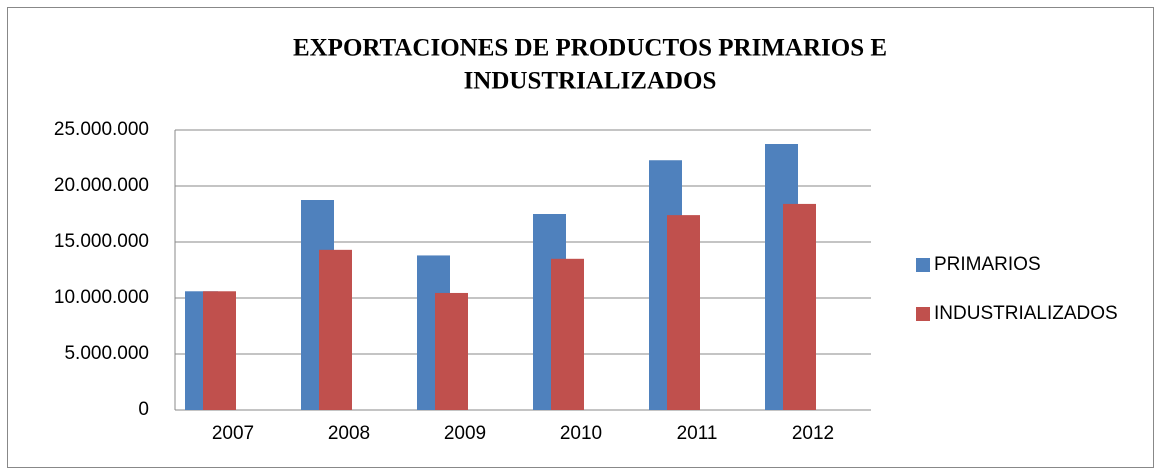  Describe the element at coordinates (590, 81) in the screenshot. I see `chart-title: INDUSTRIALIZADOS` at that location.